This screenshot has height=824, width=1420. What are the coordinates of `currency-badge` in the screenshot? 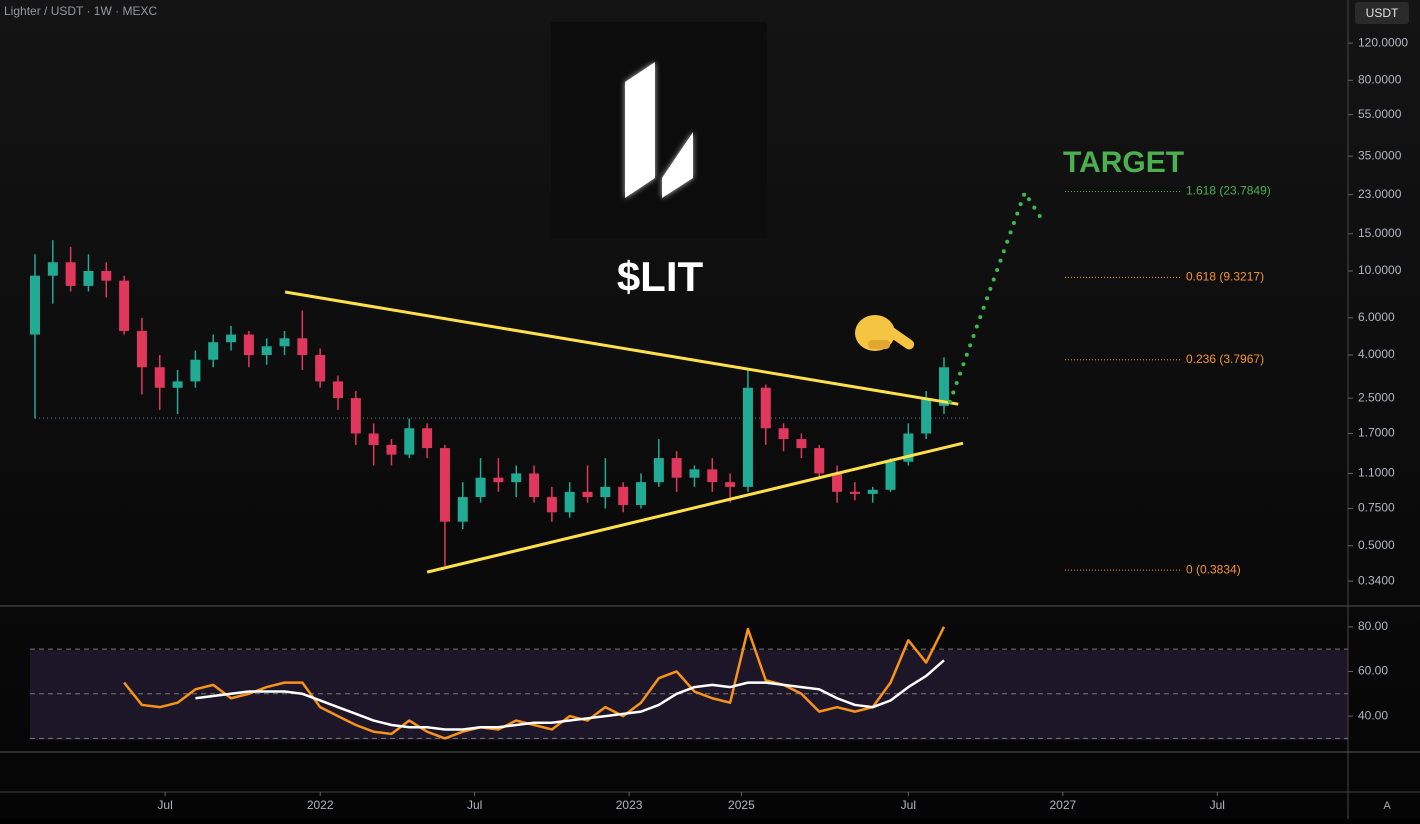 It's located at (1382, 13).